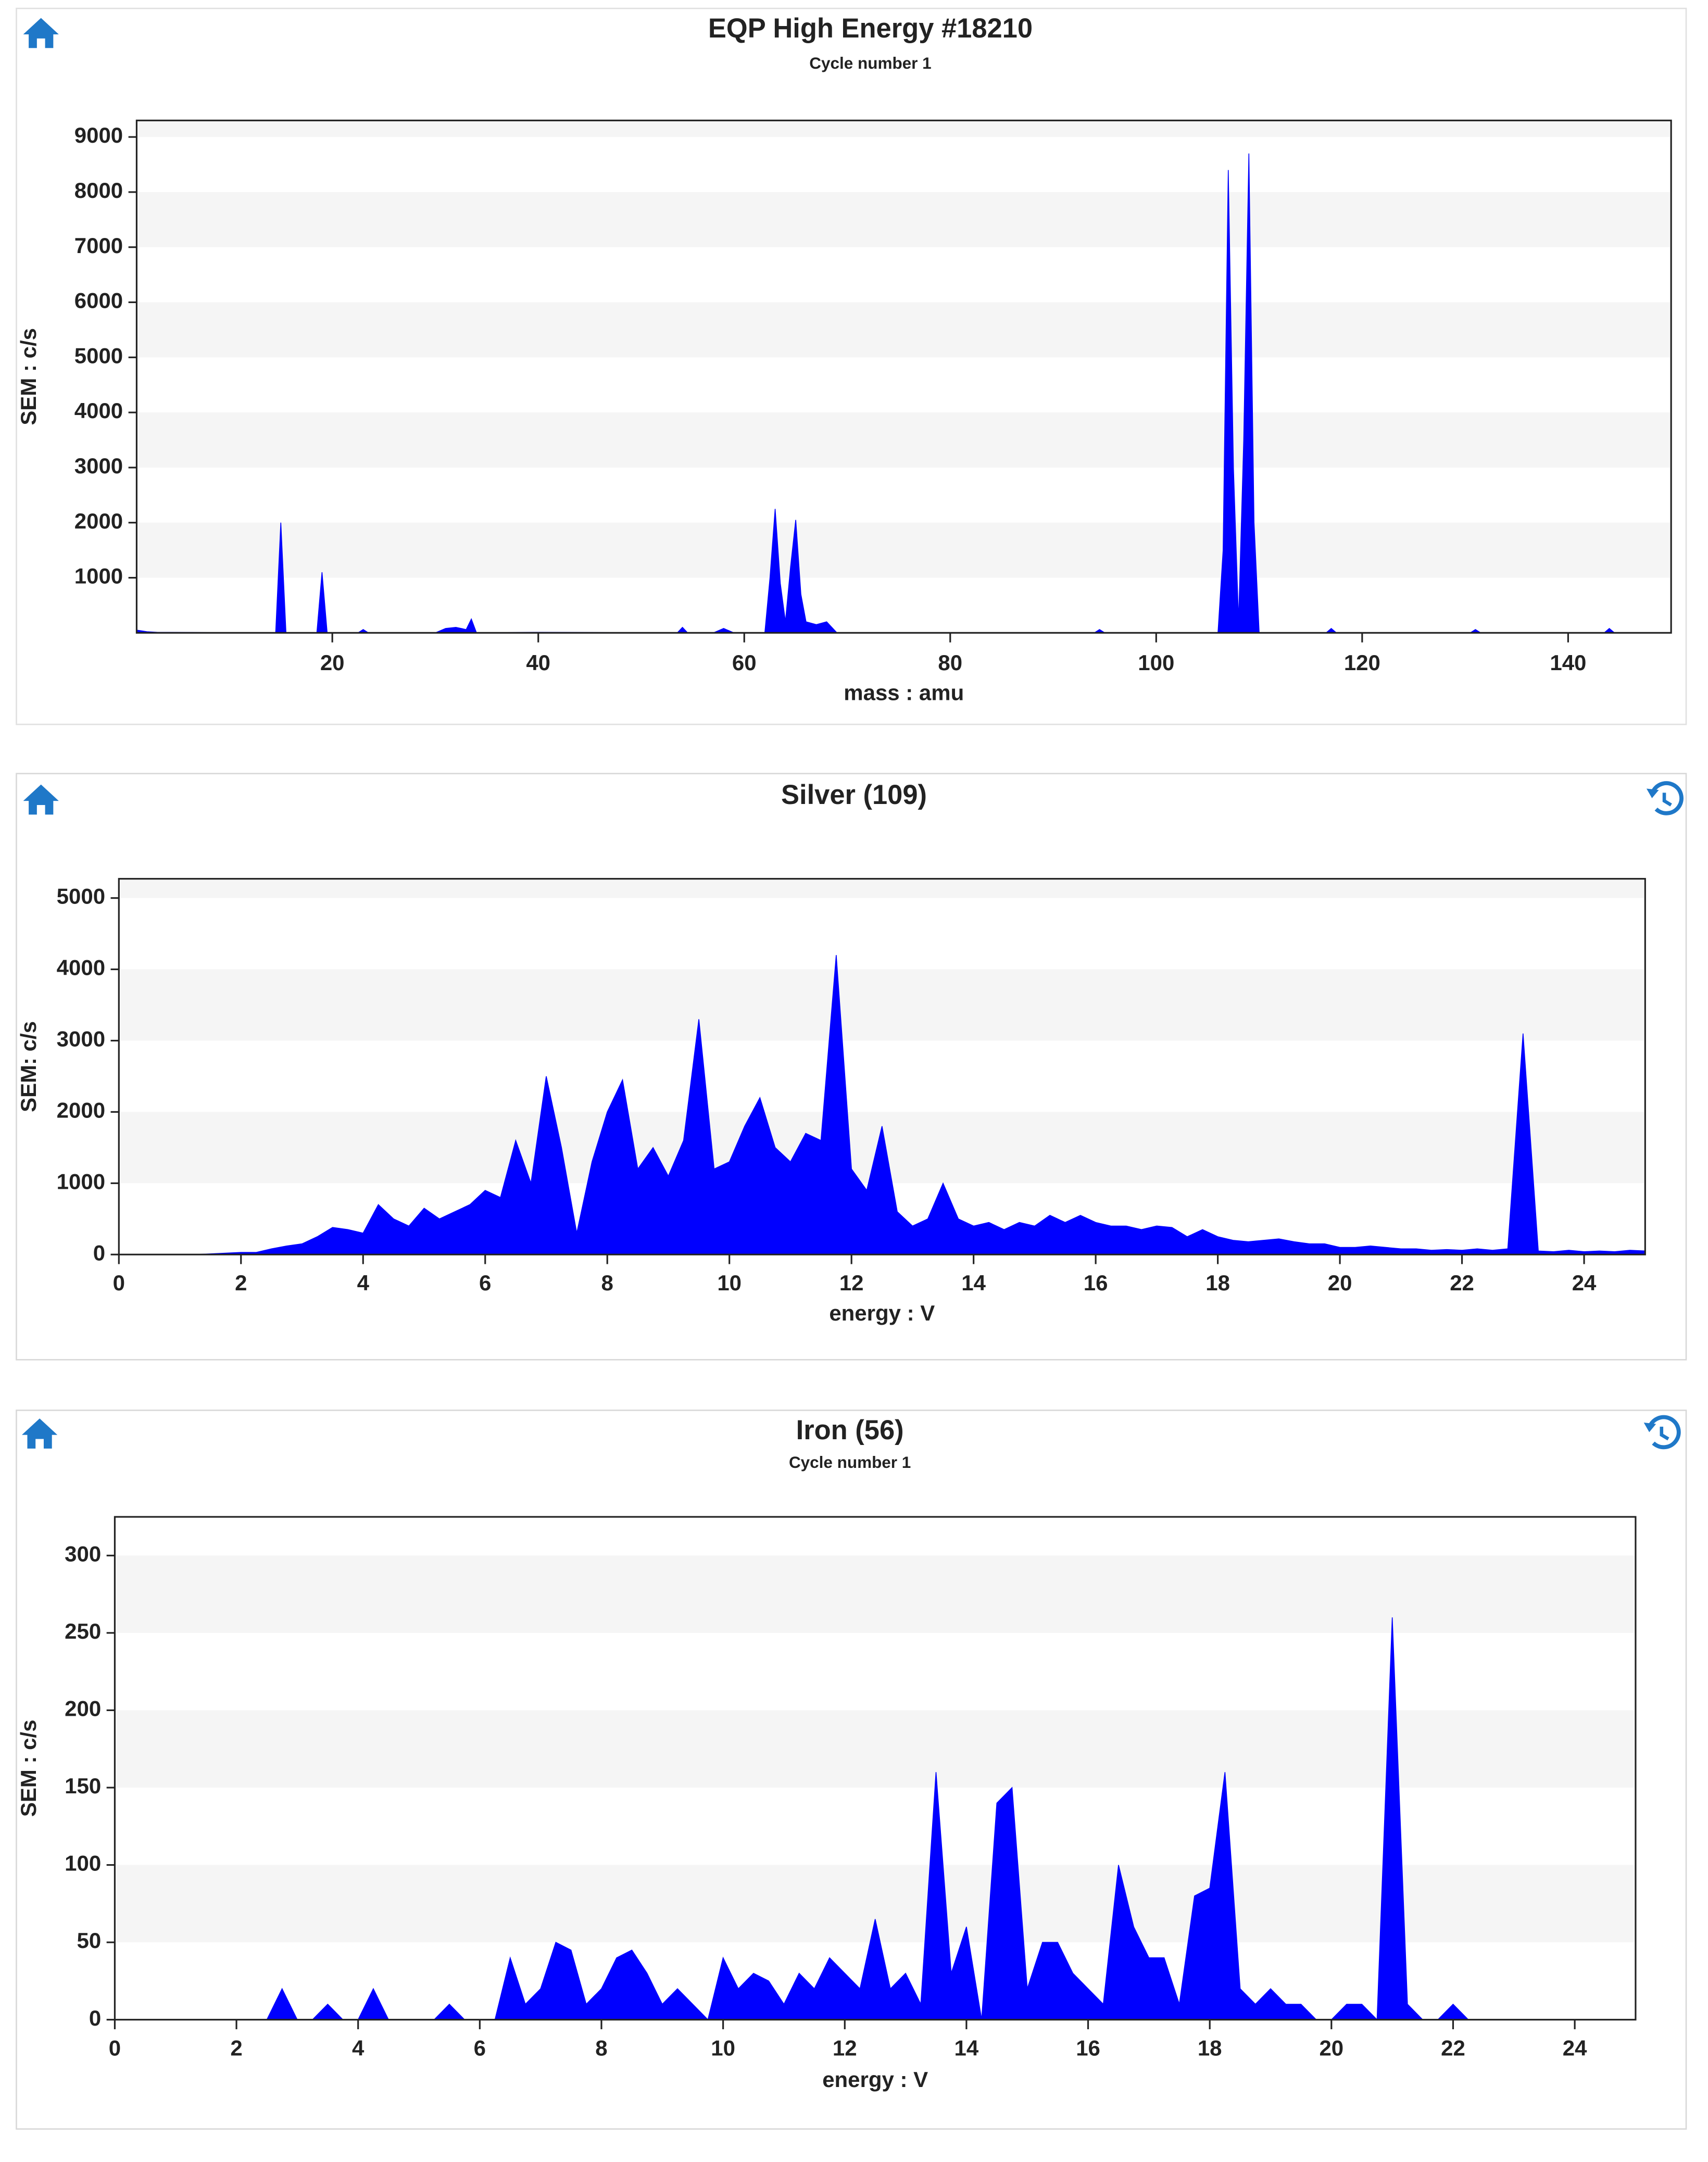 This screenshot has height=2162, width=1708. Describe the element at coordinates (89, 1941) in the screenshot. I see `y-tick-label: 50` at that location.